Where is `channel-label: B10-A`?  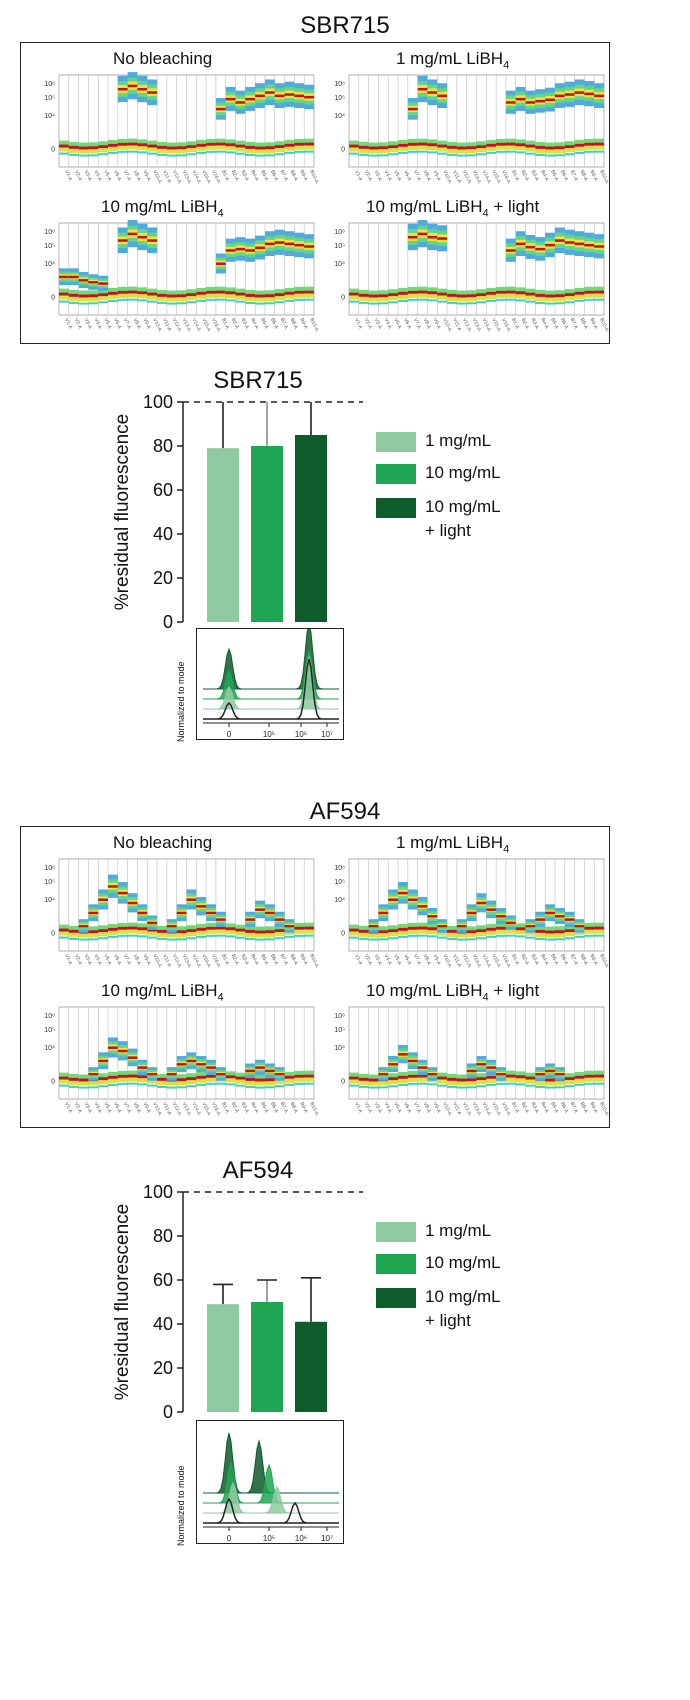
channel-label: B10-A is located at coordinates (313, 177).